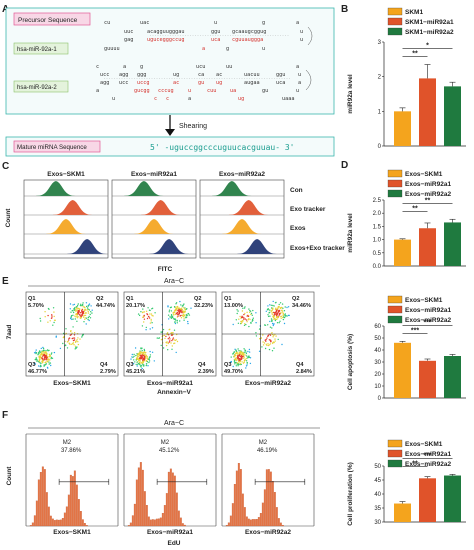  Describe the element at coordinates (427, 455) in the screenshot. I see `significance-stars: ***` at that location.